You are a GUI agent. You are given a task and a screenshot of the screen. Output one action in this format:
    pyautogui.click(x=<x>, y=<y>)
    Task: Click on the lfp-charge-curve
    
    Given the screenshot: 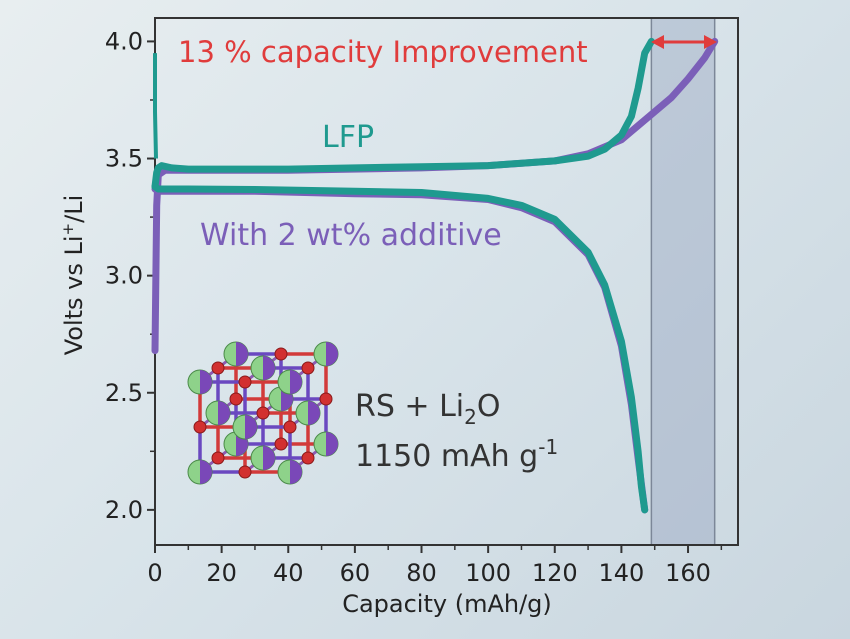 What is the action you would take?
    pyautogui.click(x=403, y=114)
    